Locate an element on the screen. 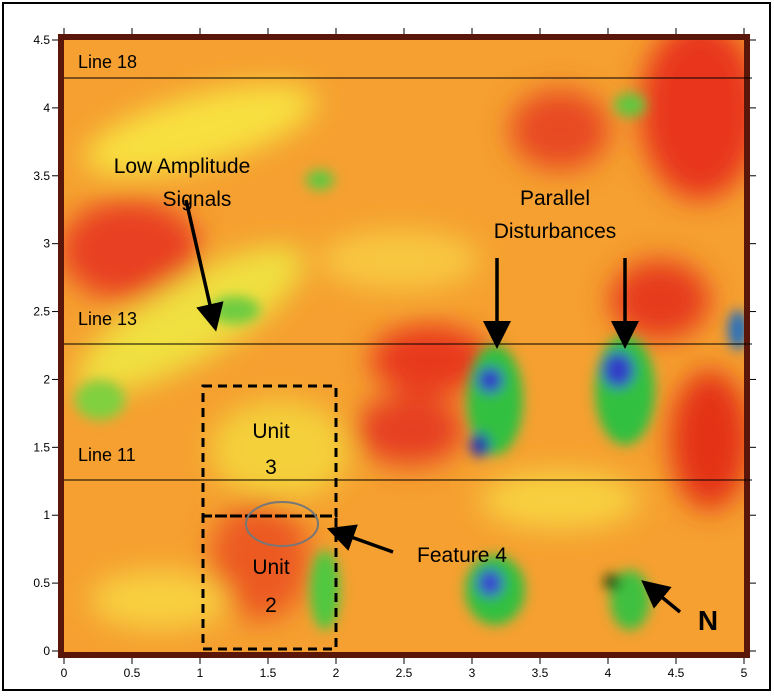 The image size is (774, 699). y-tick-label: 0 is located at coordinates (46, 651).